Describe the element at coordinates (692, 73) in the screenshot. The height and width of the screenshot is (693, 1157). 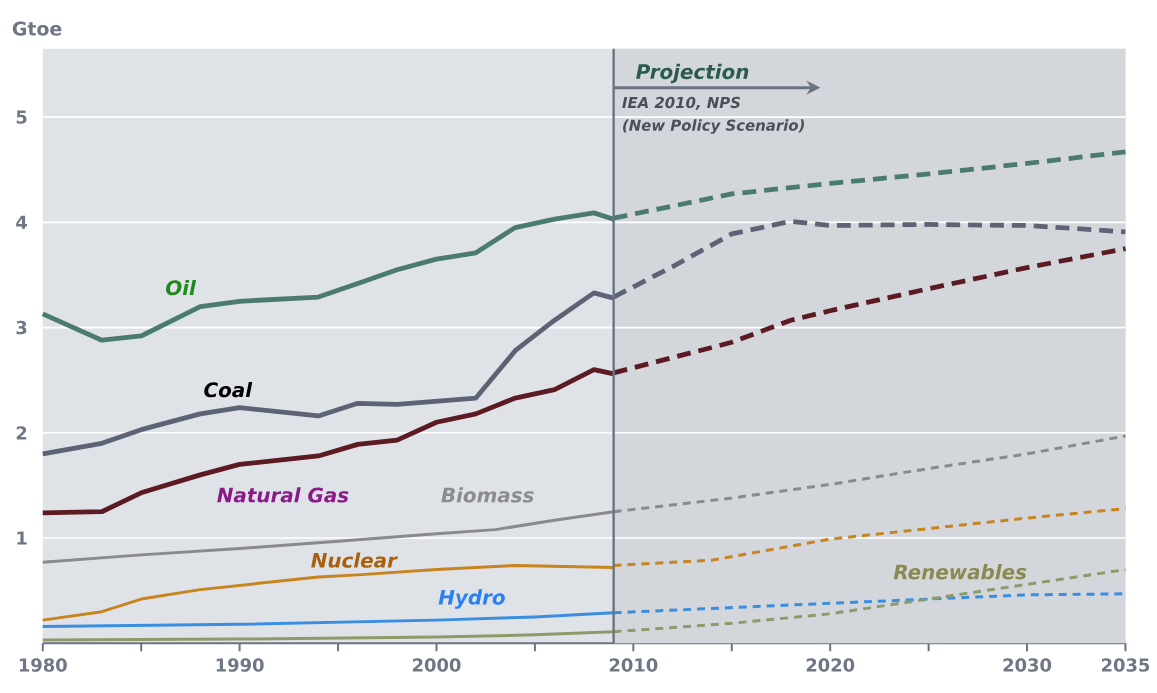
I see `band-label: Projection` at that location.